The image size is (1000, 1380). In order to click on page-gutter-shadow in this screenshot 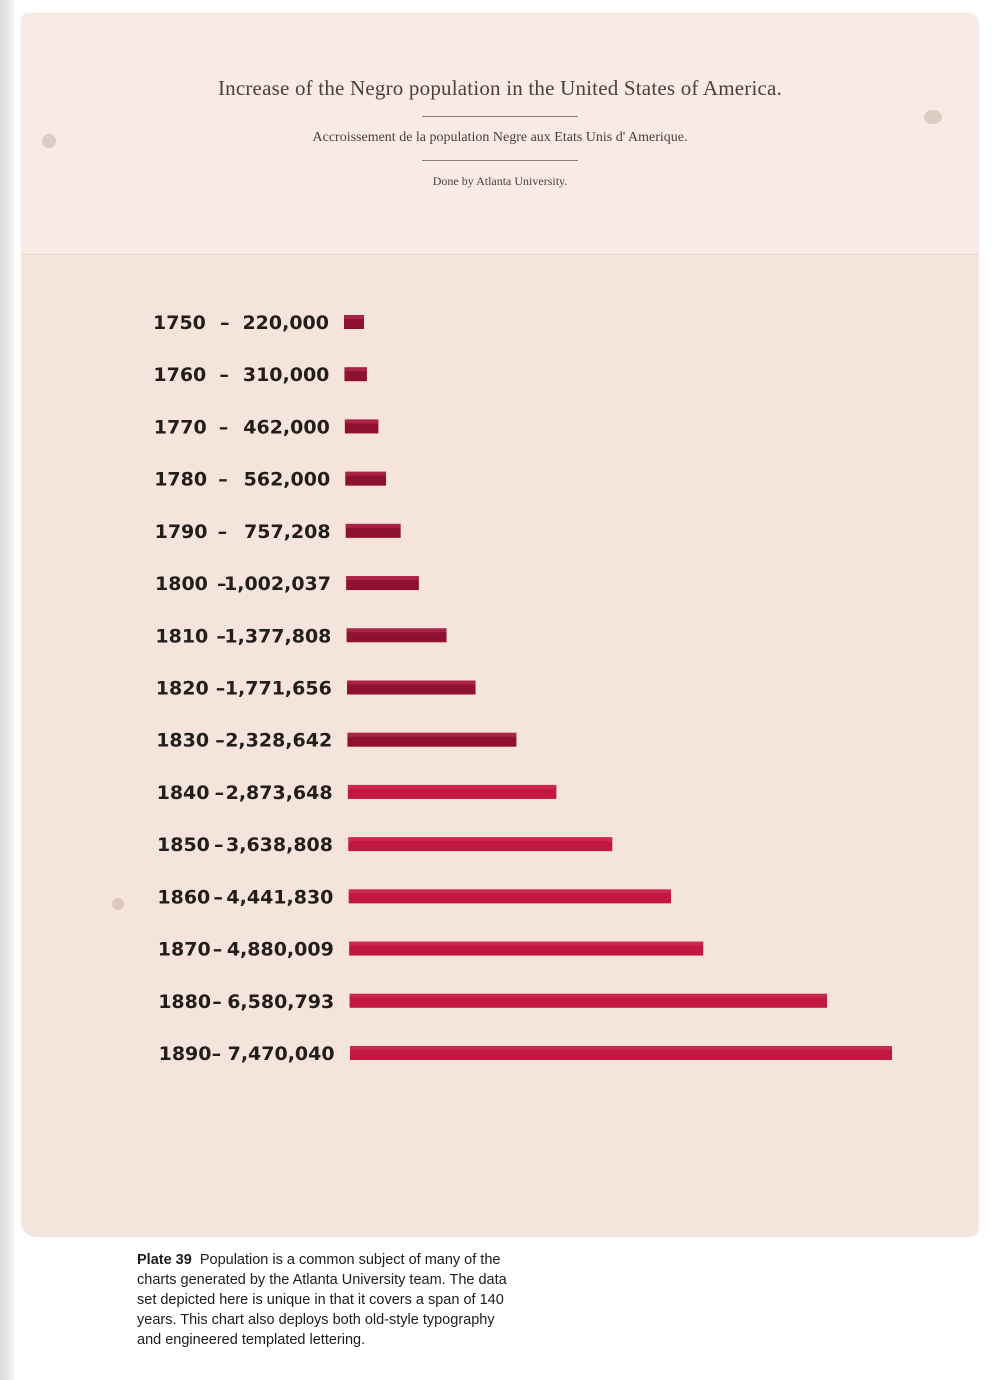, I will do `click(7, 690)`.